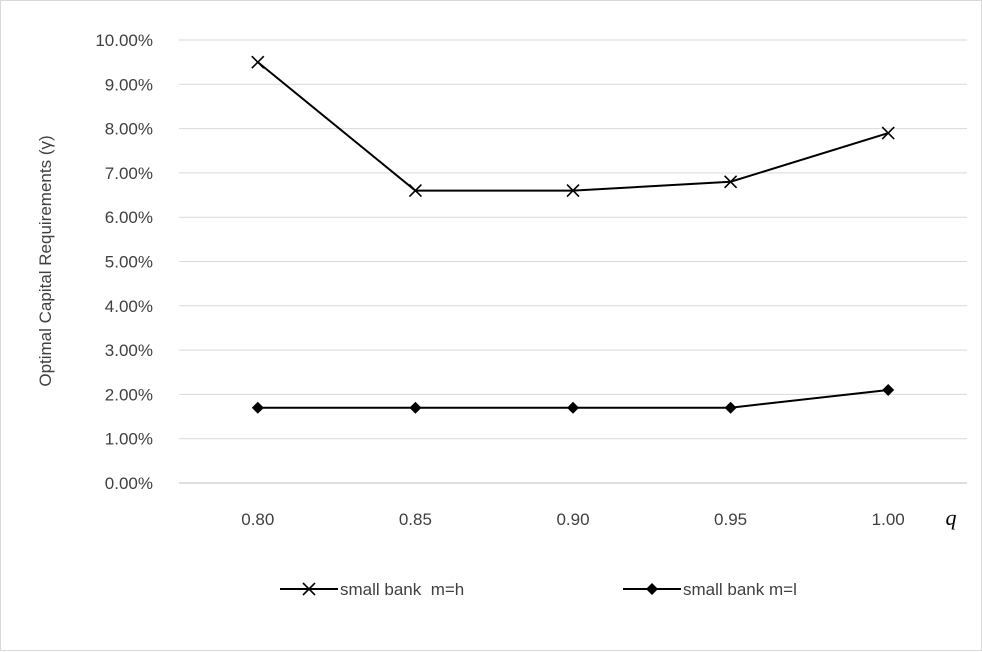  What do you see at coordinates (129, 129) in the screenshot?
I see `y-tick-label: 8.00%` at bounding box center [129, 129].